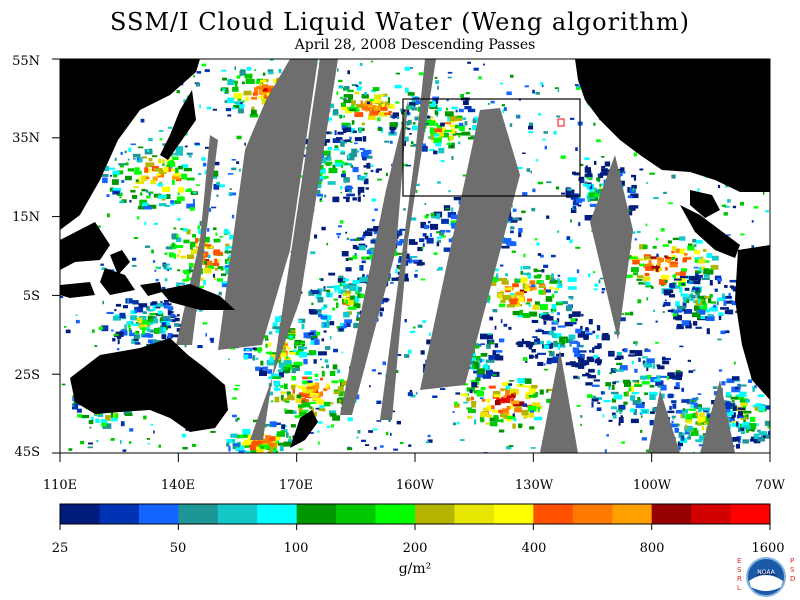 This screenshot has height=600, width=800. What do you see at coordinates (766, 577) in the screenshot?
I see `noaa-logo: ESRL NOAA PSD` at bounding box center [766, 577].